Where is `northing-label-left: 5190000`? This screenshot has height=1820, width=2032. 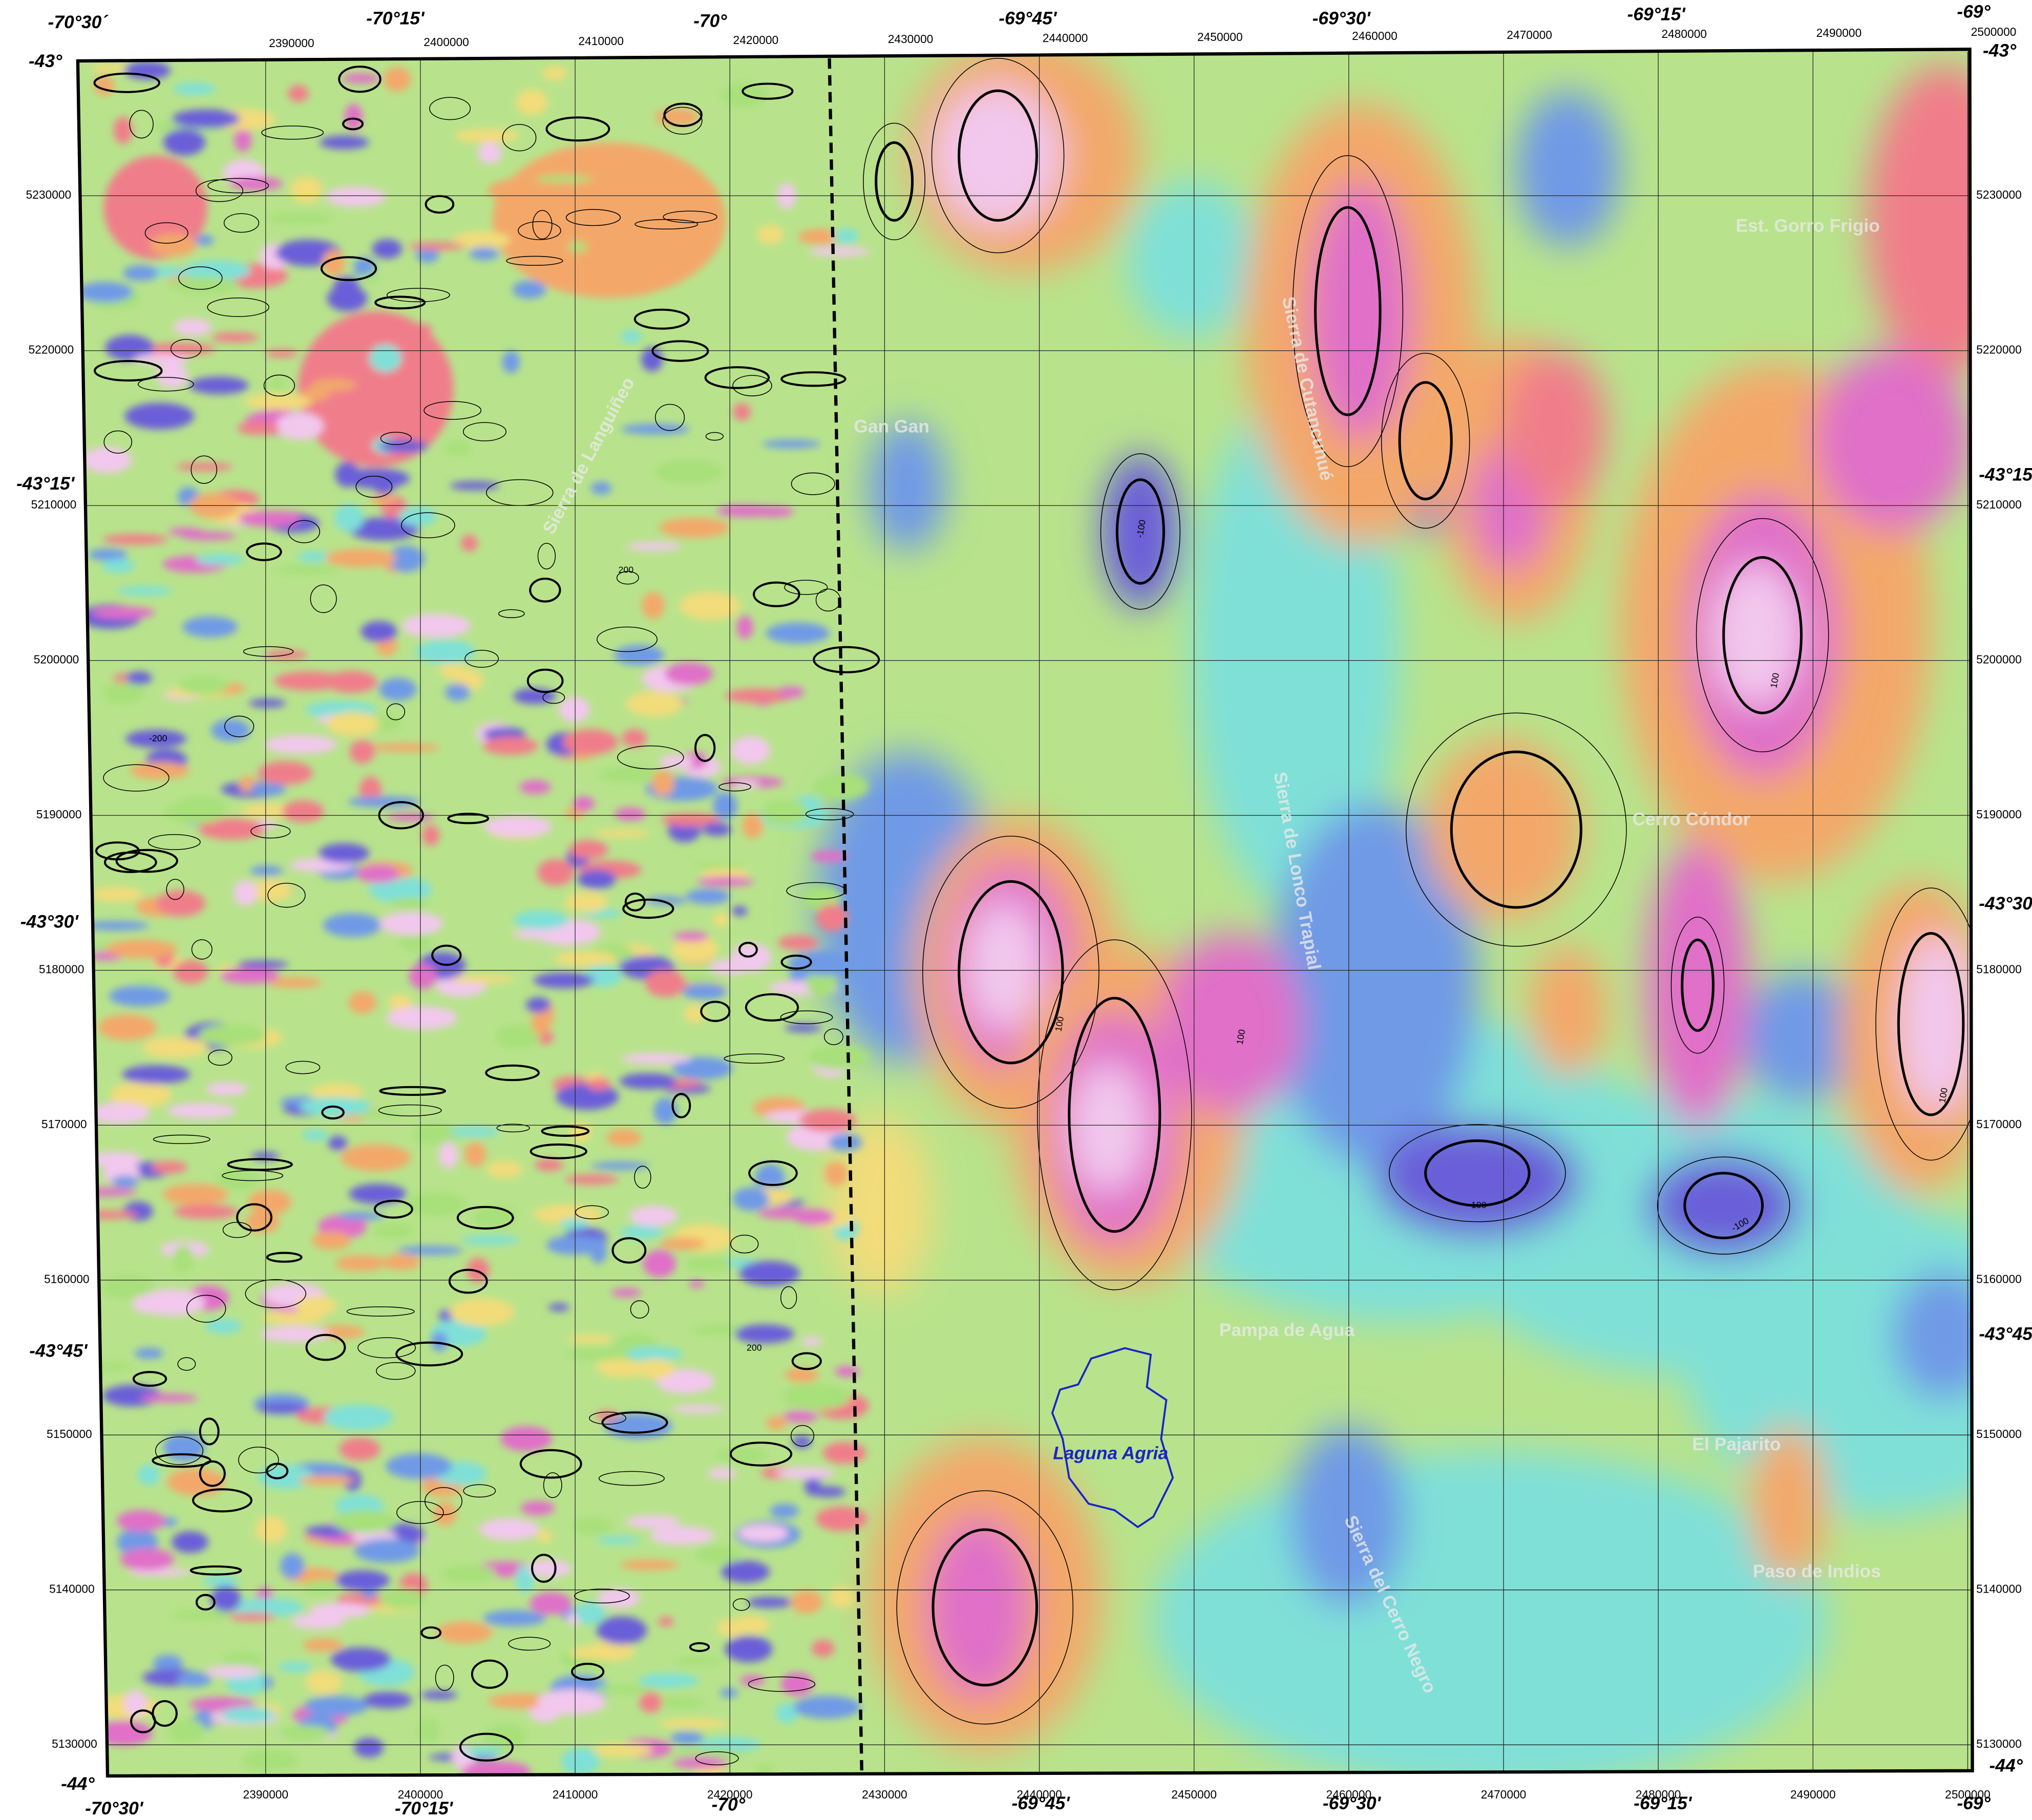
northing-label-left: 5190000 is located at coordinates (59, 814).